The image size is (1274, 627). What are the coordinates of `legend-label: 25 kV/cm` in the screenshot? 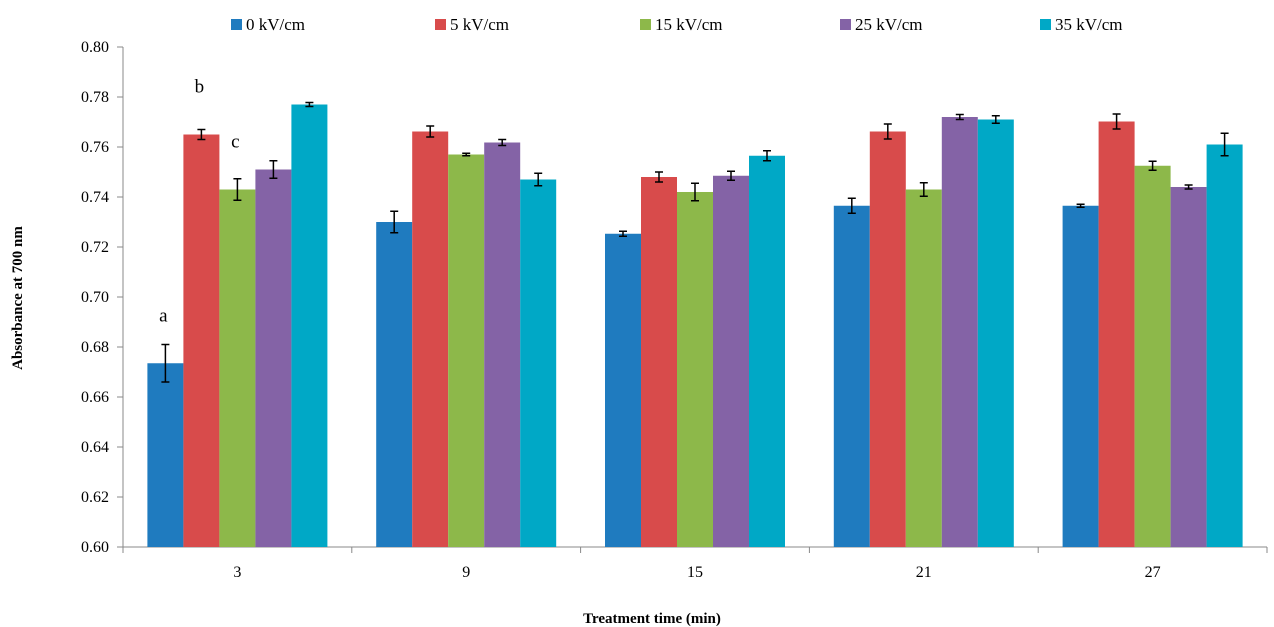 It's located at (889, 24).